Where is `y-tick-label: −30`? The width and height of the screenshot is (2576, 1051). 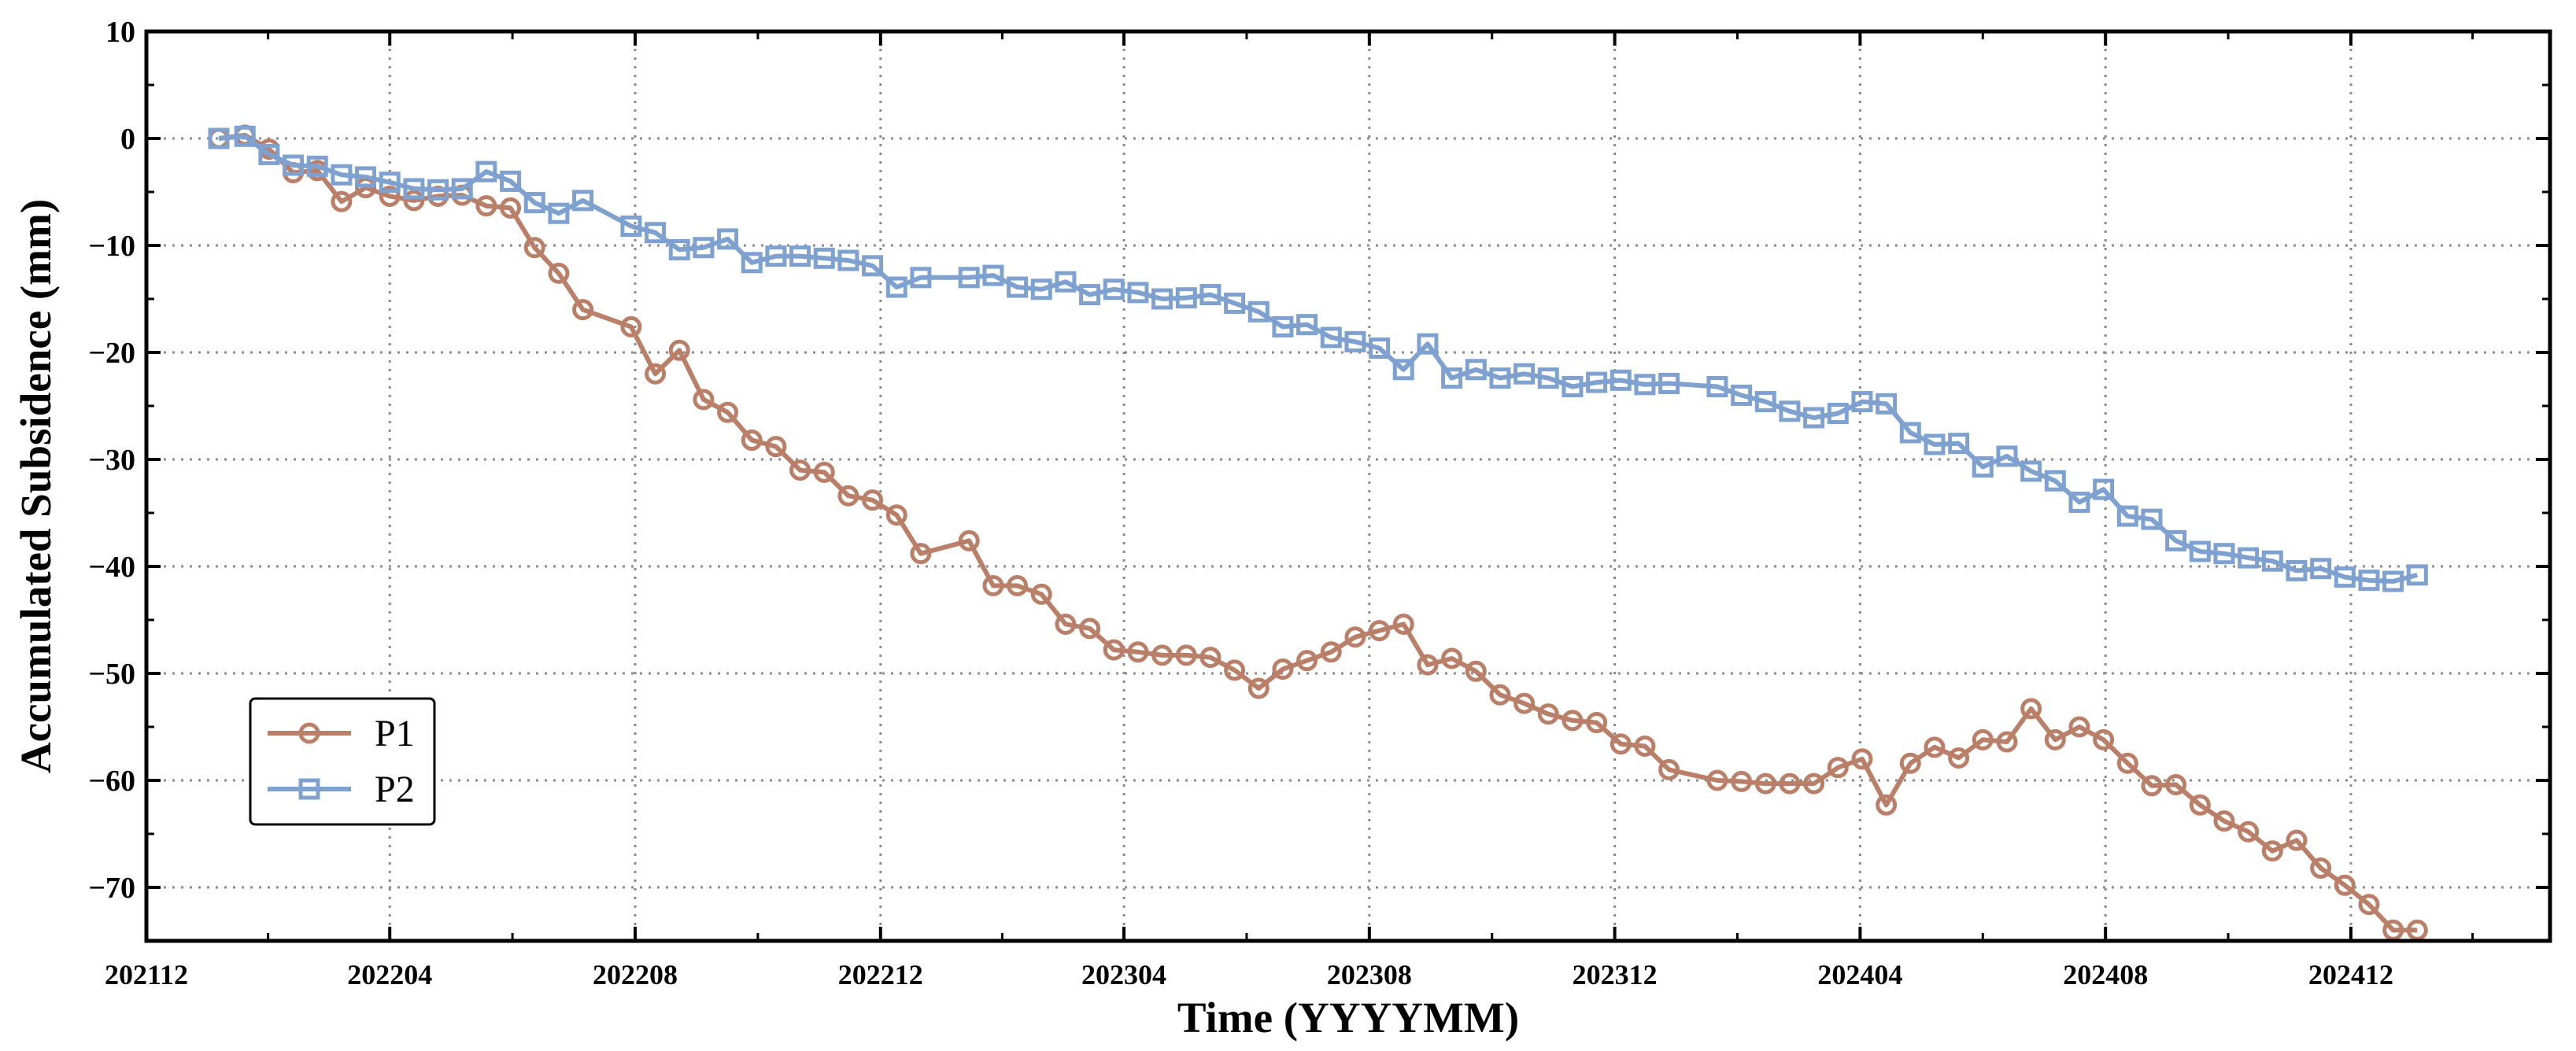
y-tick-label: −30 is located at coordinates (111, 461).